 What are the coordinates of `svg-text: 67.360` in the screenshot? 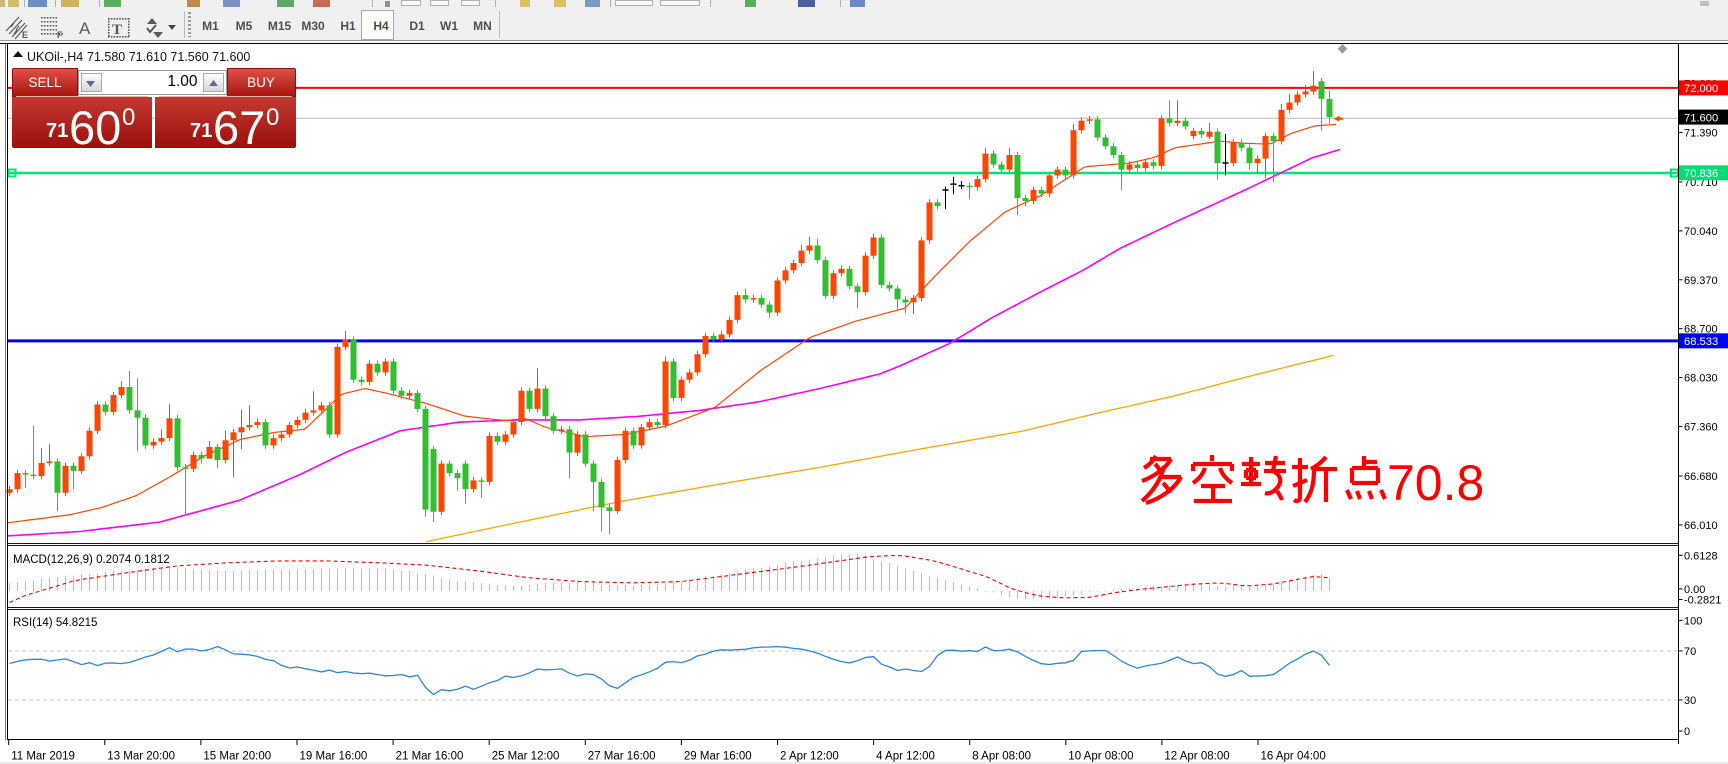 It's located at (1701, 427).